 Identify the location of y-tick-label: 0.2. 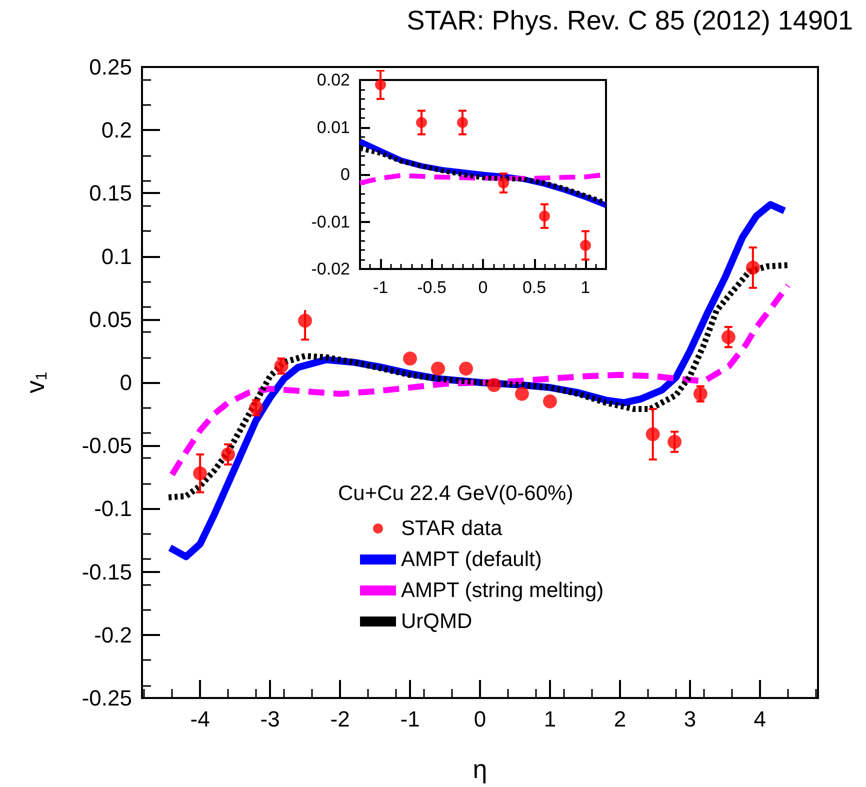
(116, 130).